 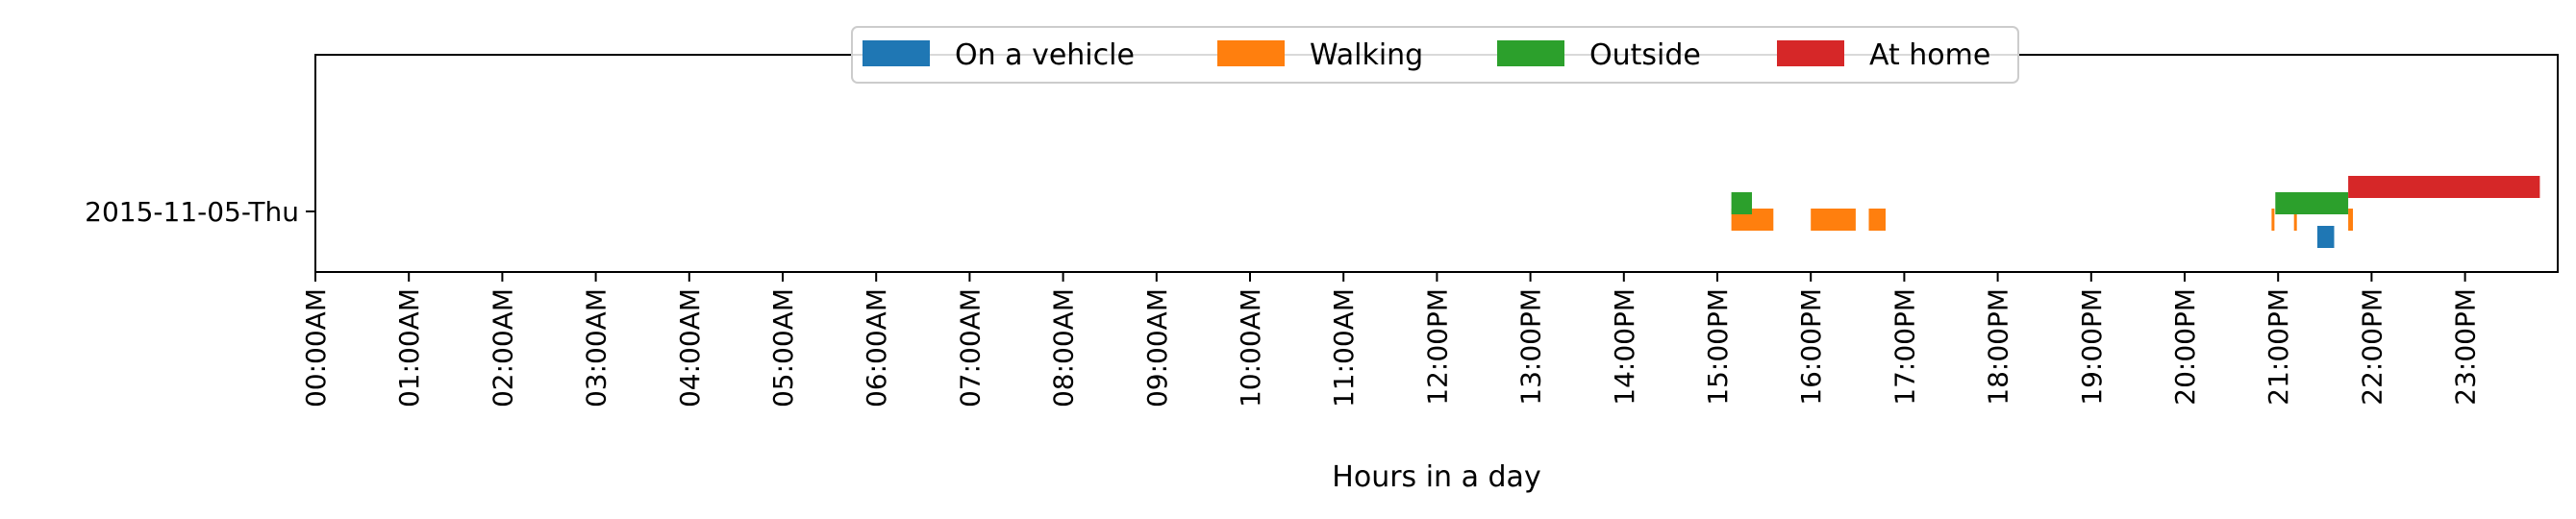 What do you see at coordinates (1998, 347) in the screenshot?
I see `x-tick-label: 18:00PM` at bounding box center [1998, 347].